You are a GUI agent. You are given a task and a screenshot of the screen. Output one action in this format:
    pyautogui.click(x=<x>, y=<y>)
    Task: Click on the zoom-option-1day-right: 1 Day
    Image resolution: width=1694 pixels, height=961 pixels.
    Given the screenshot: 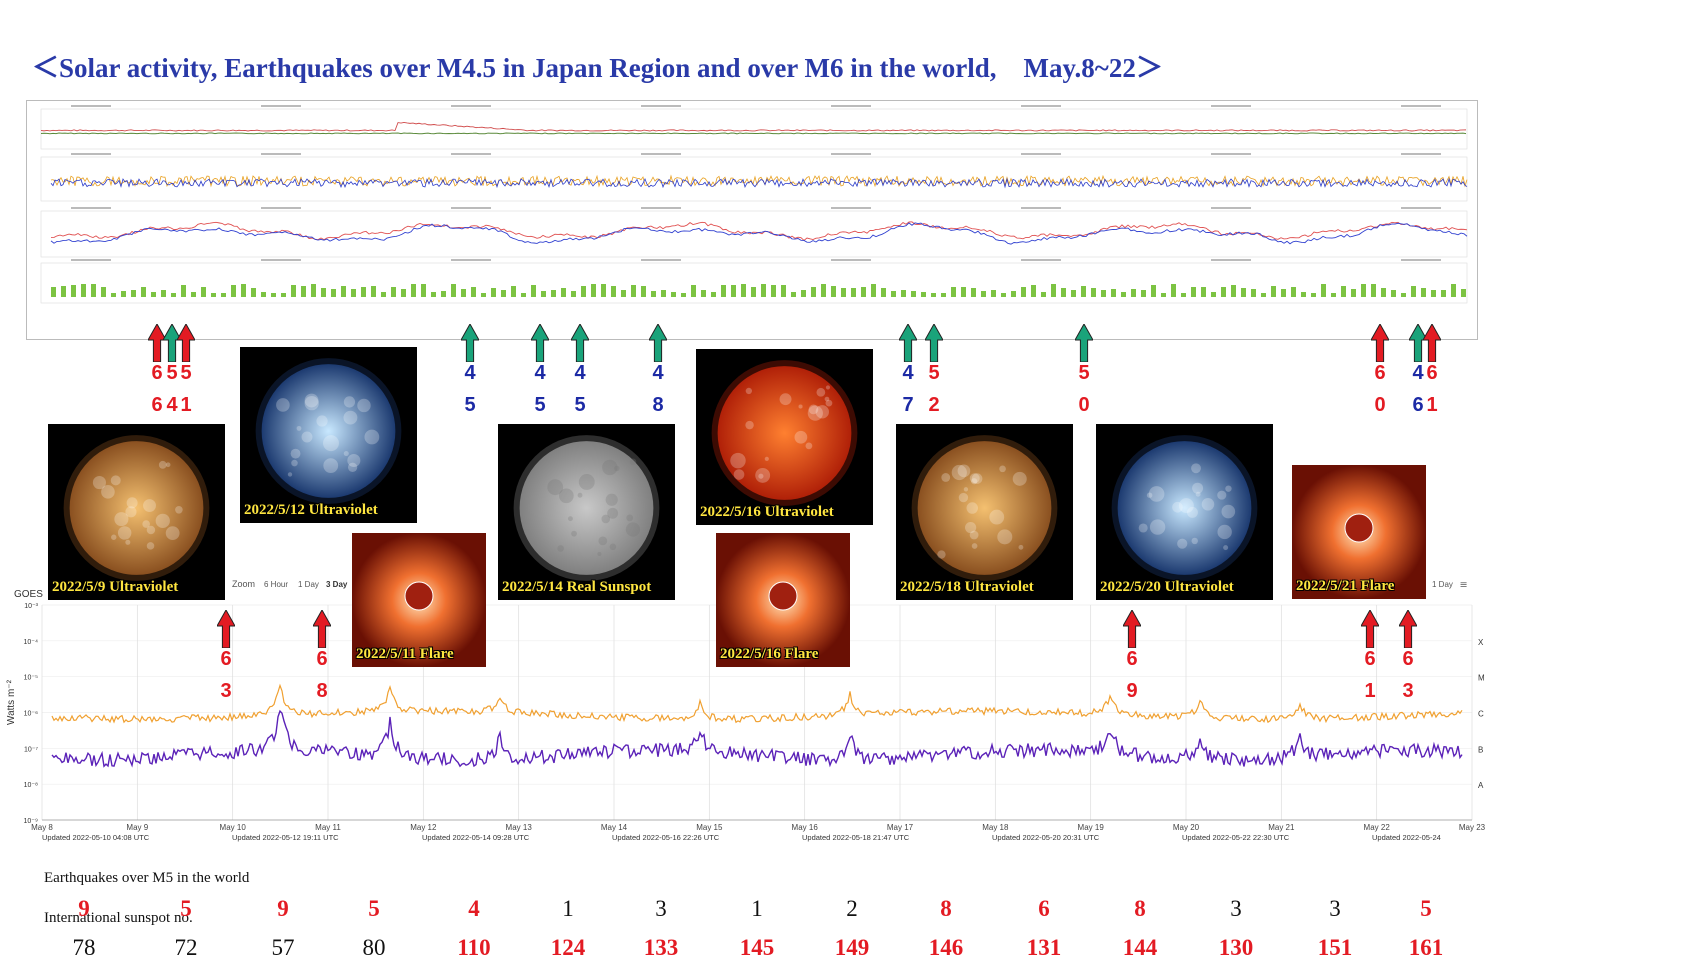 What is the action you would take?
    pyautogui.click(x=1442, y=584)
    